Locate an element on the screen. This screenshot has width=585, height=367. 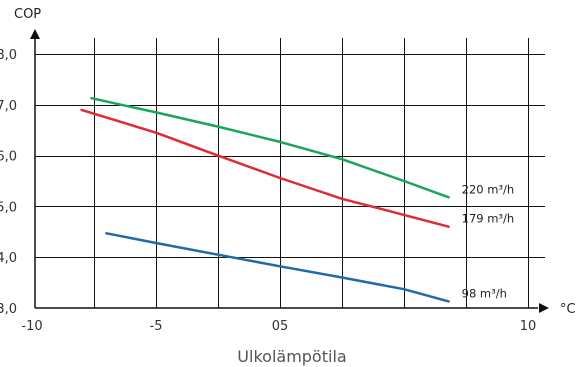
x-axis-title: Ulkolämpötila is located at coordinates (291, 356).